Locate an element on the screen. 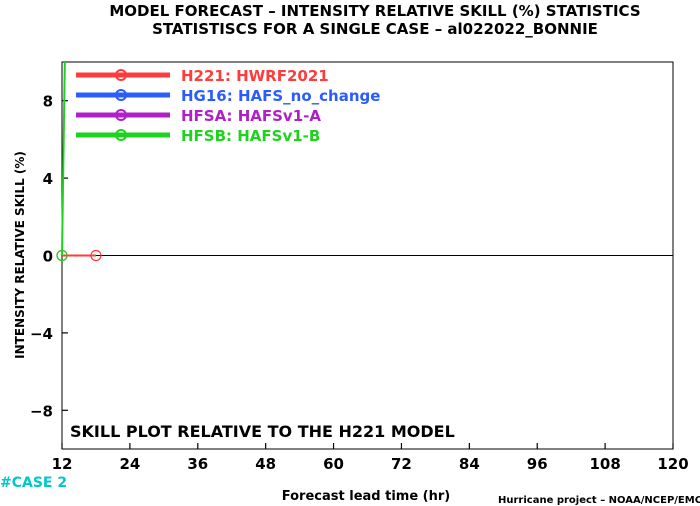 This screenshot has width=700, height=506. y-tick-label: 4 is located at coordinates (48, 179).